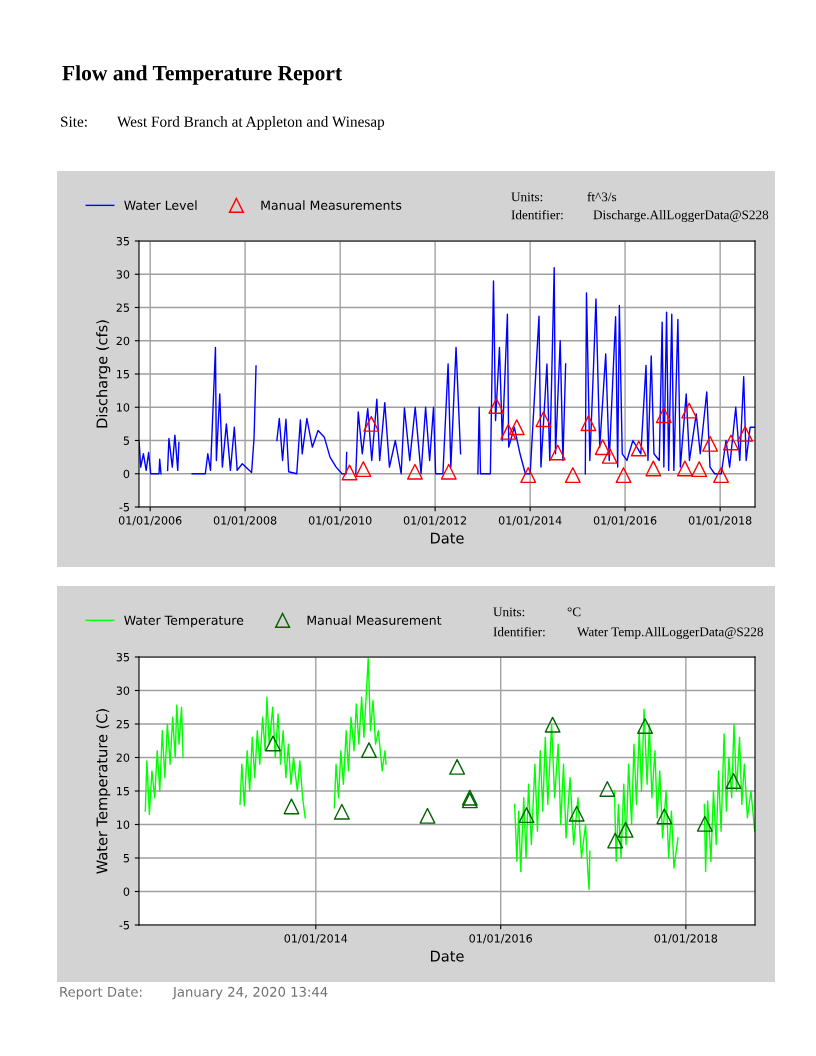 This screenshot has height=1056, width=816. Describe the element at coordinates (101, 993) in the screenshot. I see `text: Report Date:` at that location.